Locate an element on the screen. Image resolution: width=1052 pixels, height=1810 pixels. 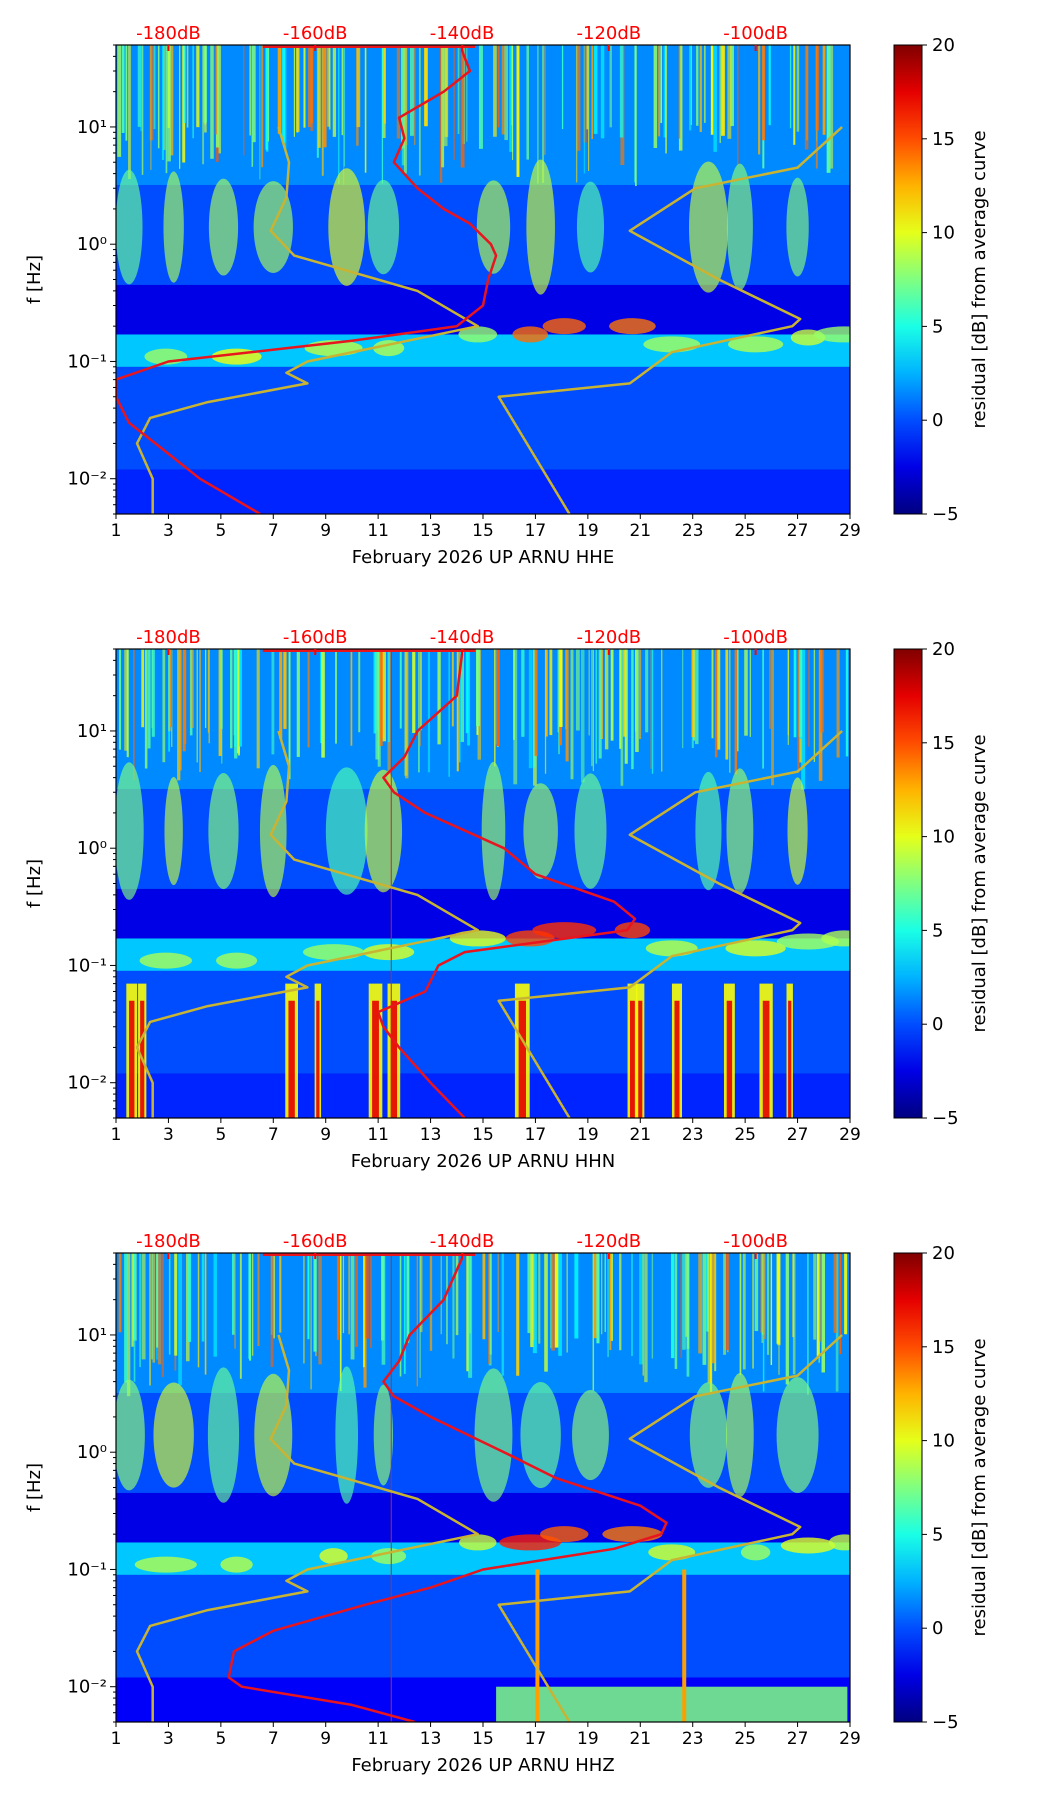
colorbar-tick-label: 5 is located at coordinates (937, 1534).